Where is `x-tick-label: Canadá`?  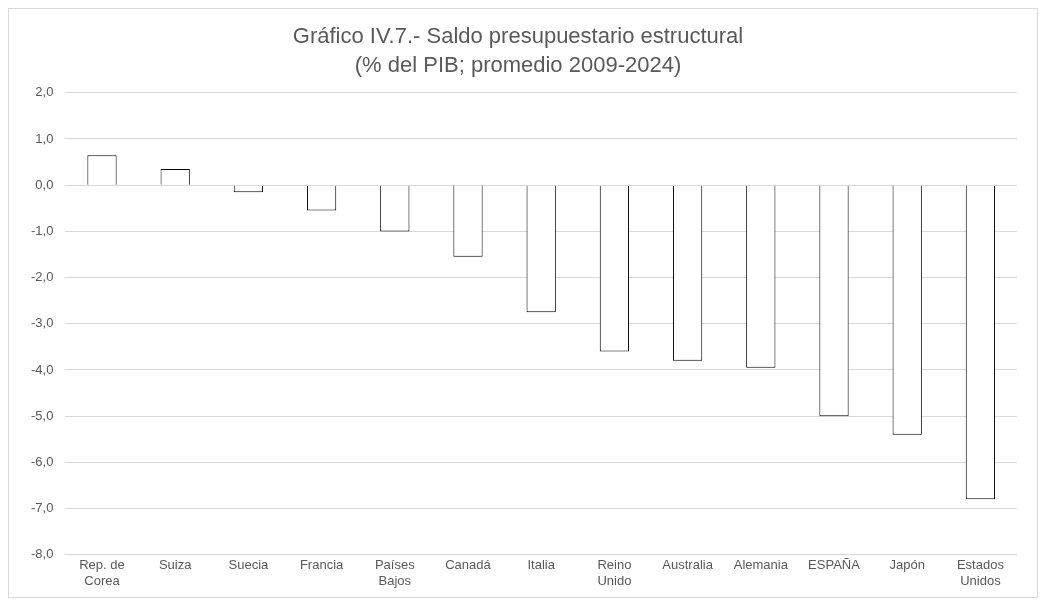
x-tick-label: Canadá is located at coordinates (468, 565).